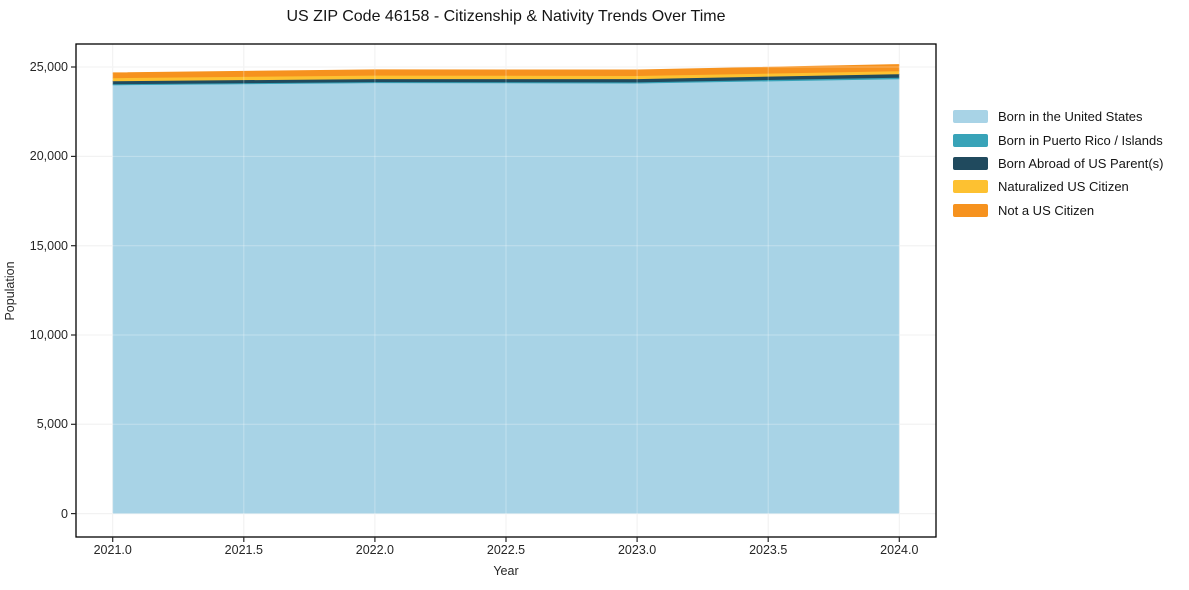  Describe the element at coordinates (1080, 140) in the screenshot. I see `legend-label: Born in Puerto Rico / Islands` at that location.